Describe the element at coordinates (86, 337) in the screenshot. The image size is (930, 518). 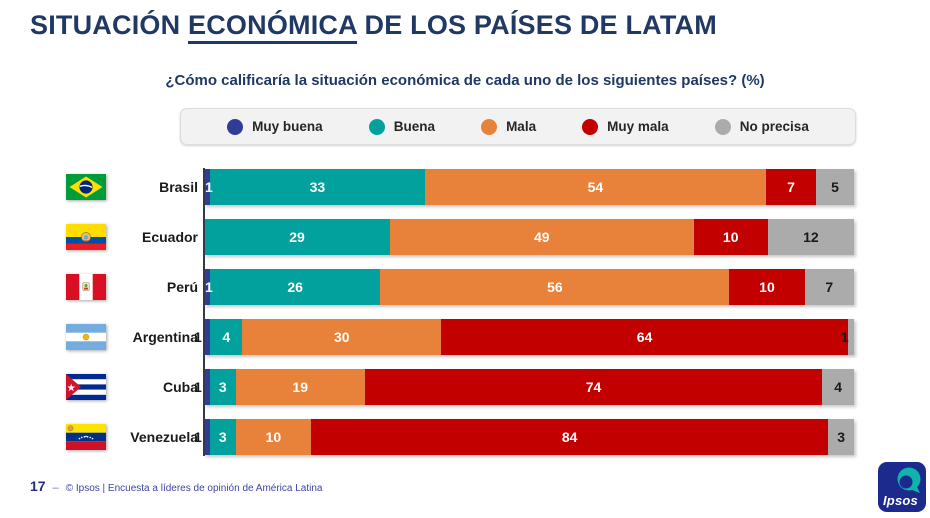
I see `flag-argentina-icon` at that location.